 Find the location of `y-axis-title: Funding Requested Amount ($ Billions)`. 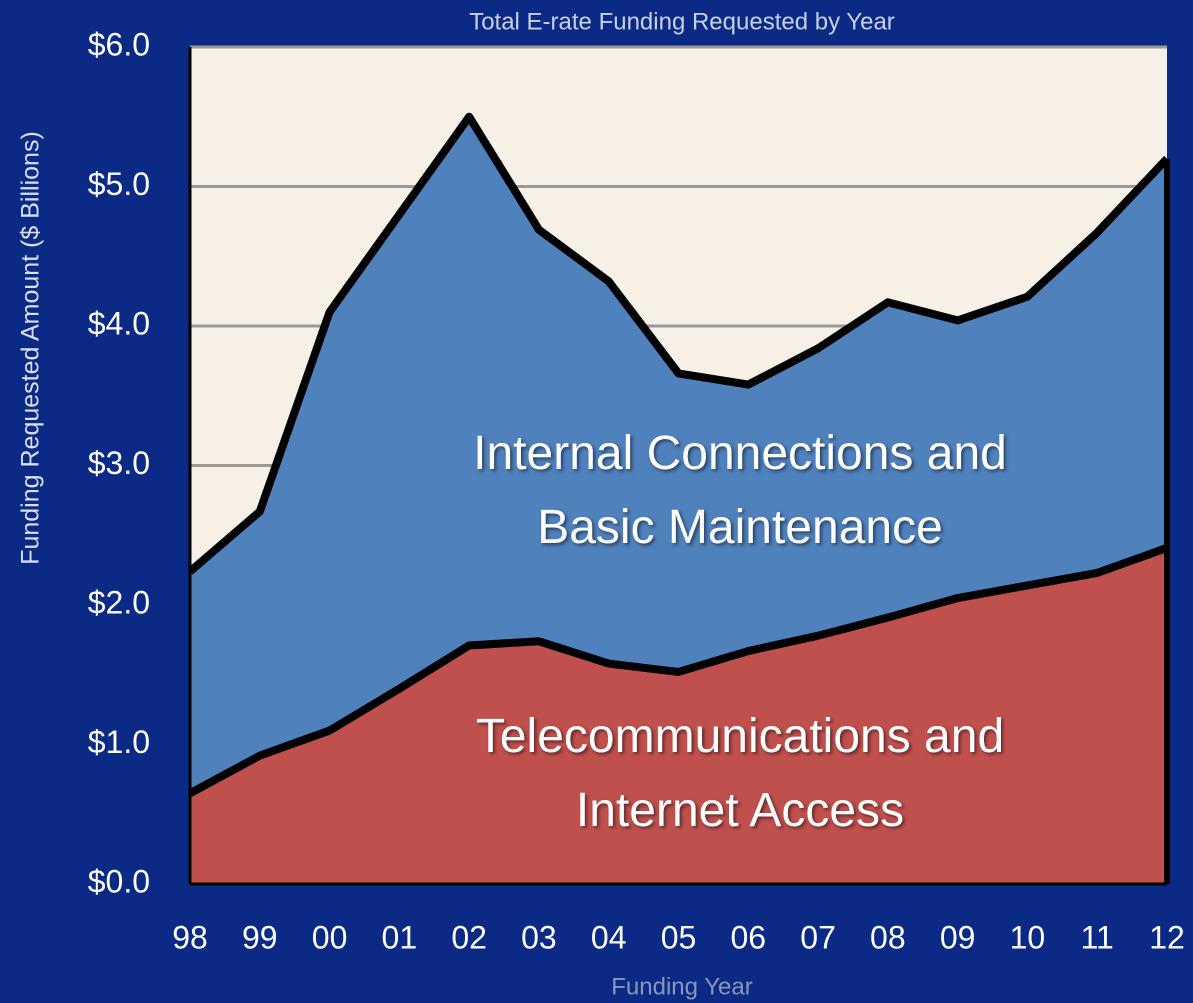

y-axis-title: Funding Requested Amount ($ Billions) is located at coordinates (31, 348).